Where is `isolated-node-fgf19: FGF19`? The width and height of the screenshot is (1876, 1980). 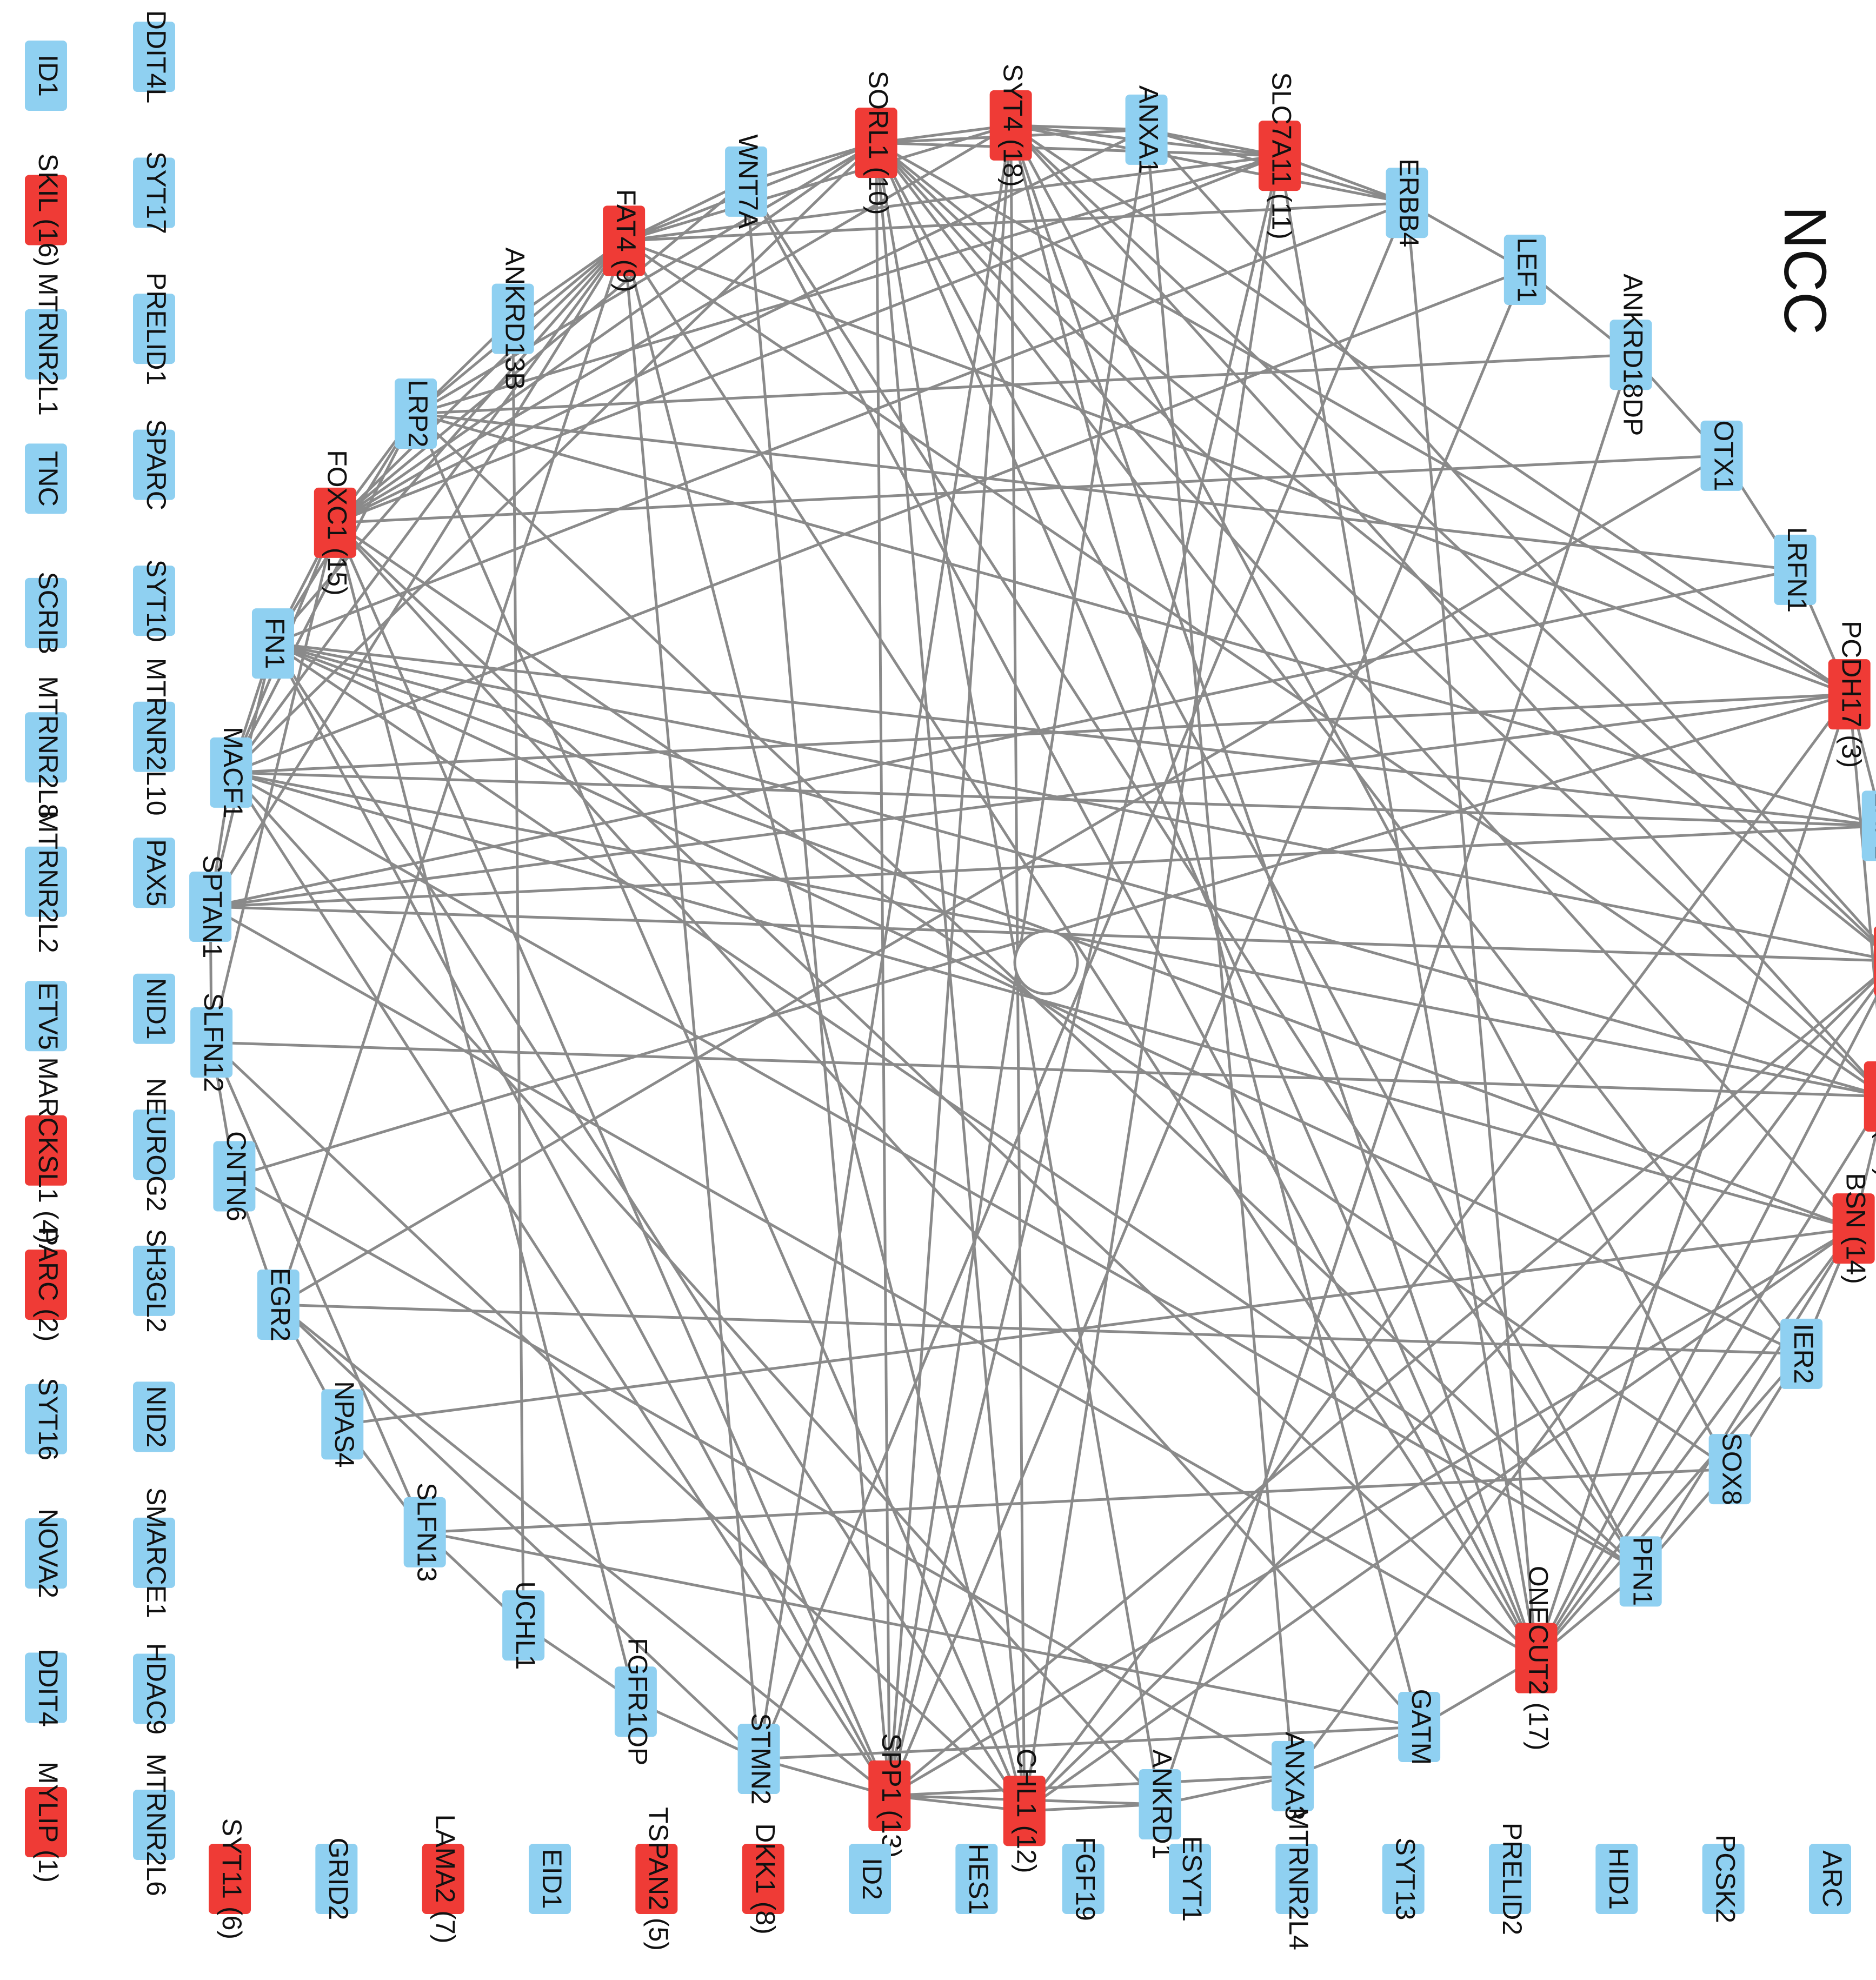
isolated-node-fgf19: FGF19 is located at coordinates (1083, 1879).